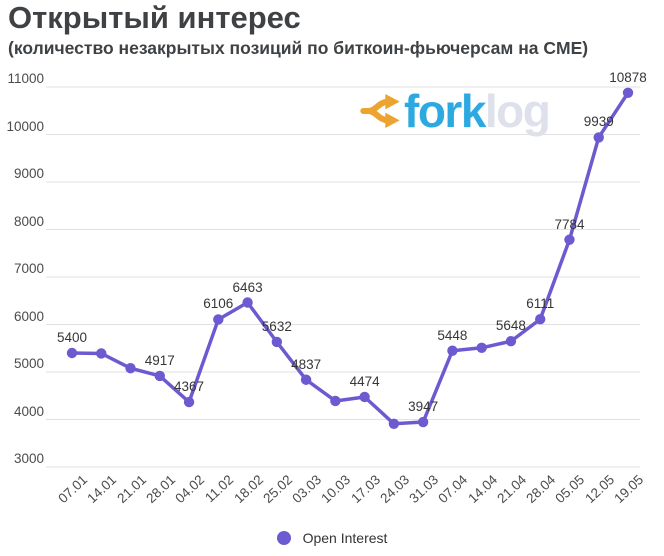 This screenshot has height=556, width=664. I want to click on y-axis-tick-label: 11000, so click(25, 78).